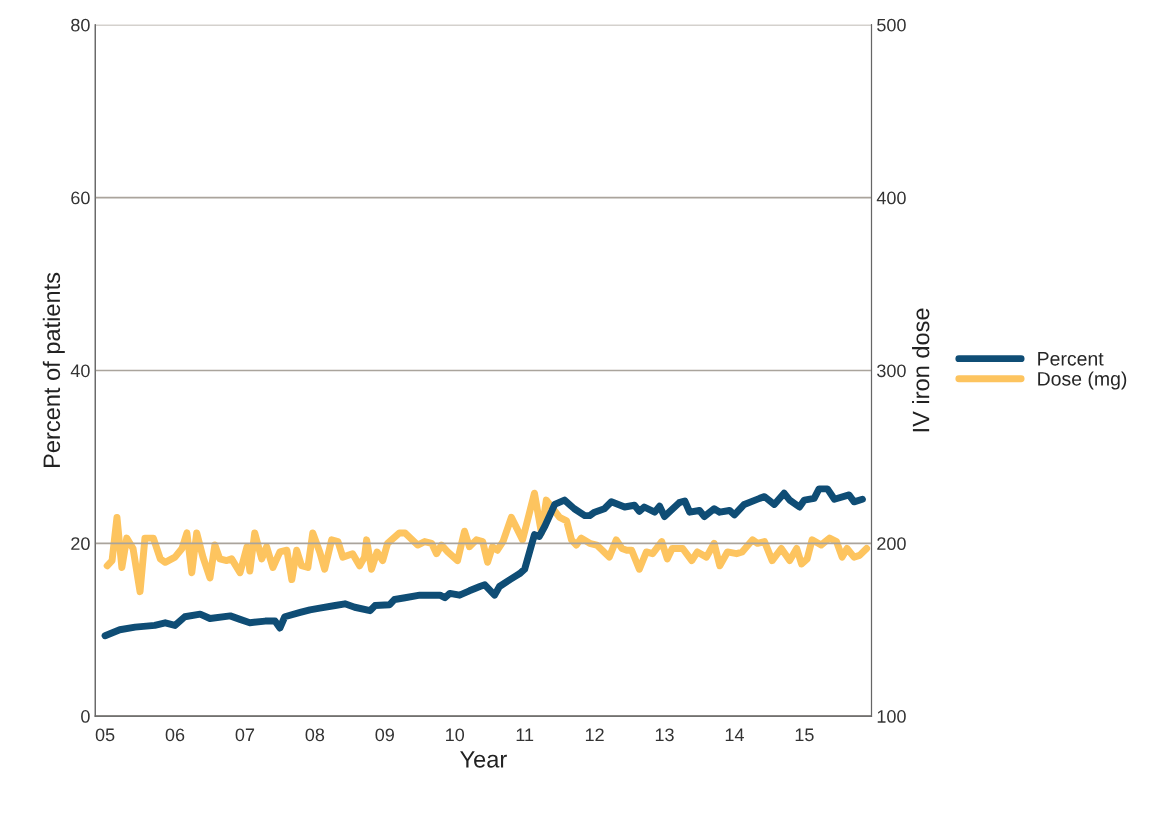  I want to click on y-tick-label: 40, so click(80, 371).